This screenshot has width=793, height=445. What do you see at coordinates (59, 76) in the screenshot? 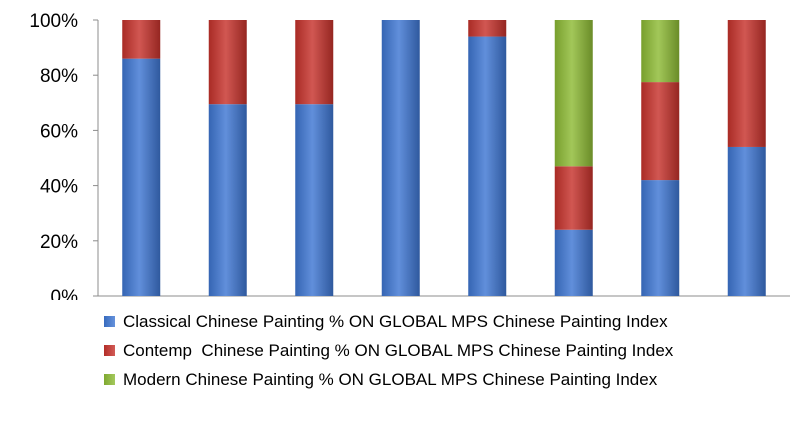
I see `y-tick-label: 80%` at bounding box center [59, 76].